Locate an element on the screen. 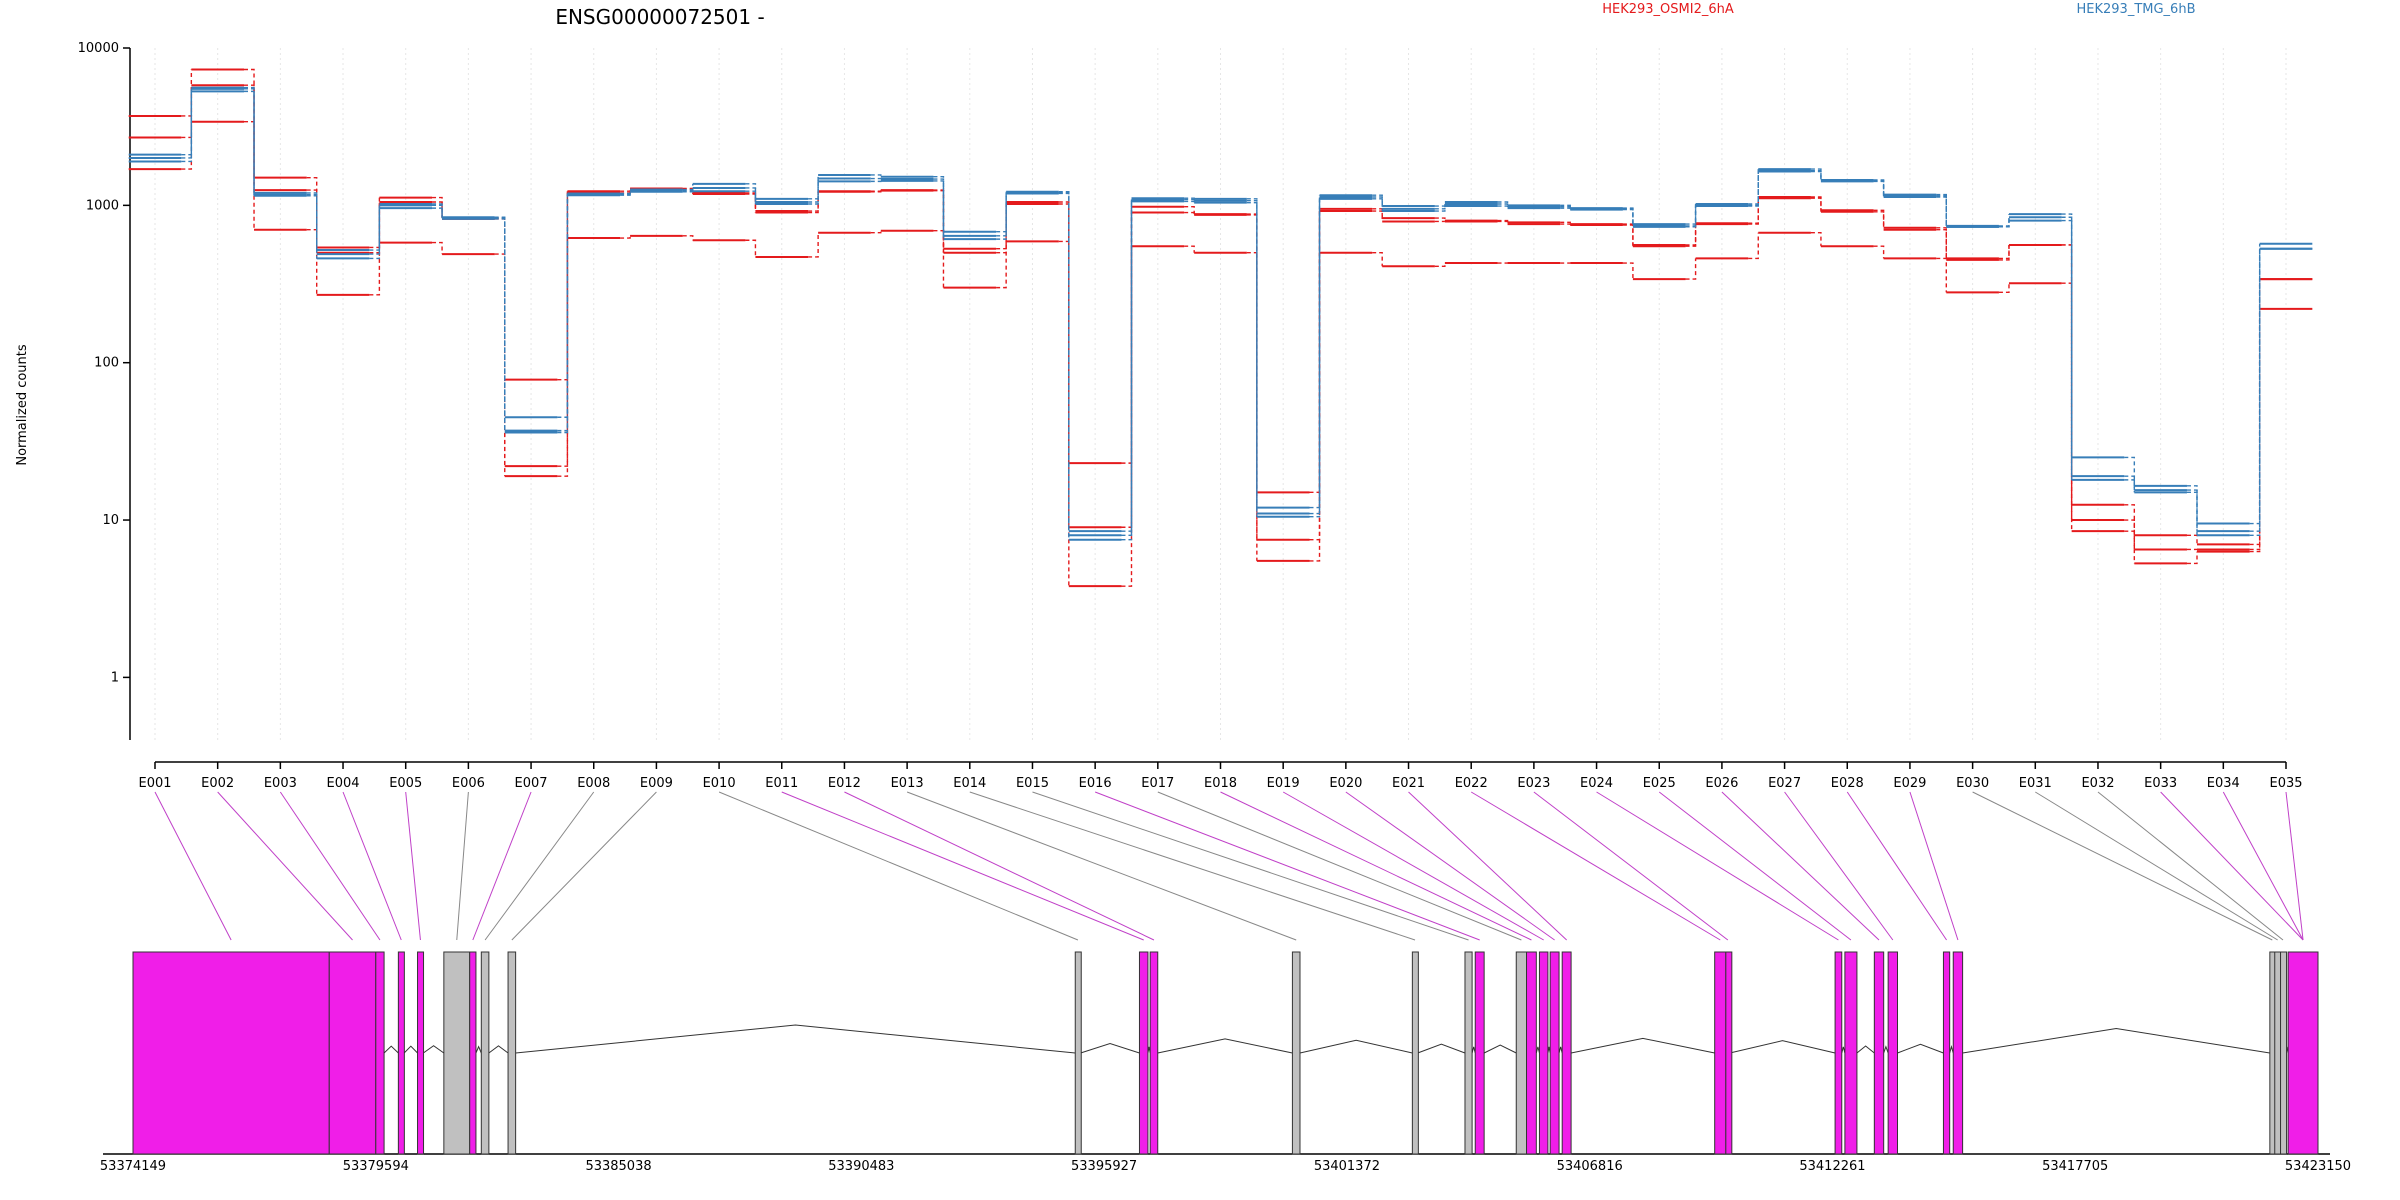  x-tick-label: E022 is located at coordinates (1471, 783).